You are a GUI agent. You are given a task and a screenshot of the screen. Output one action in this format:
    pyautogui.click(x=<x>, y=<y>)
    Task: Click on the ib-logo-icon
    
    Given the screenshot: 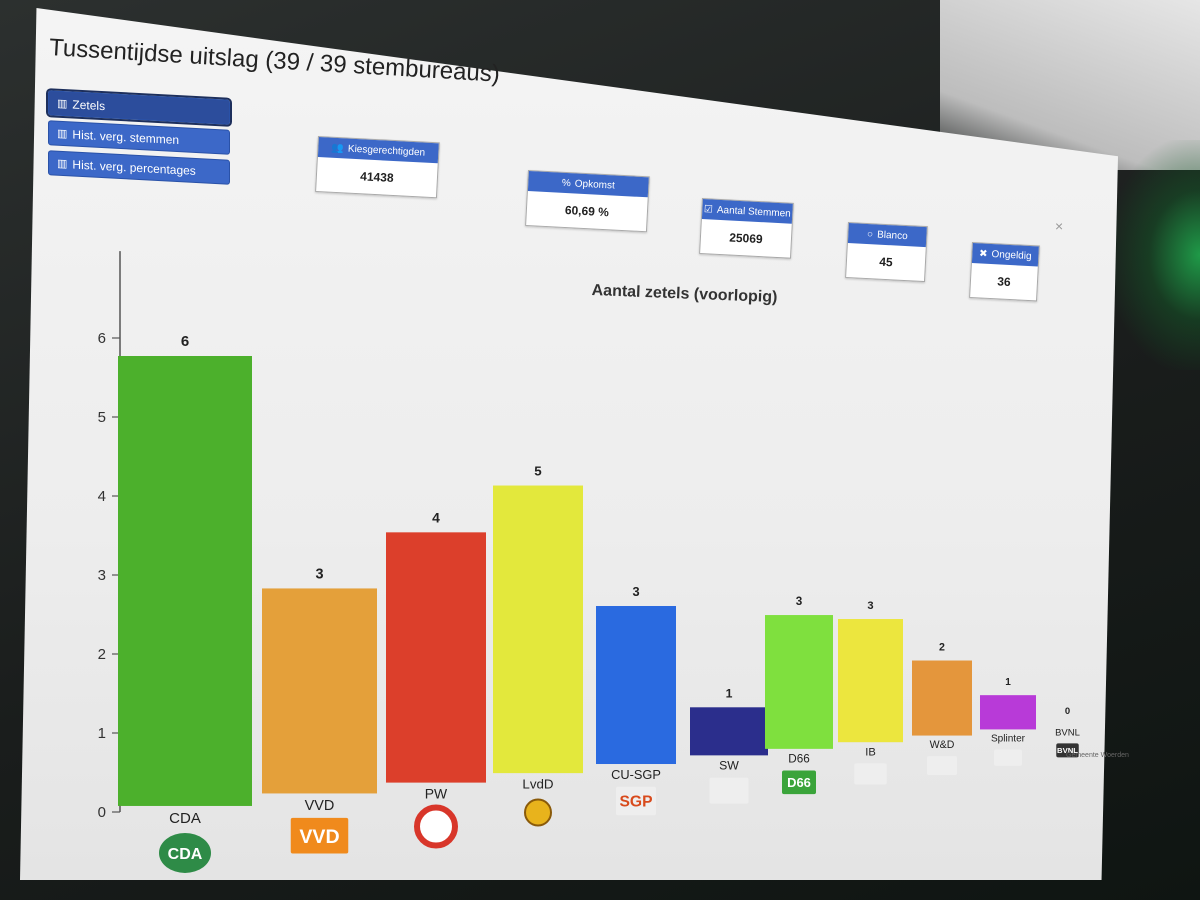 What is the action you would take?
    pyautogui.click(x=870, y=774)
    